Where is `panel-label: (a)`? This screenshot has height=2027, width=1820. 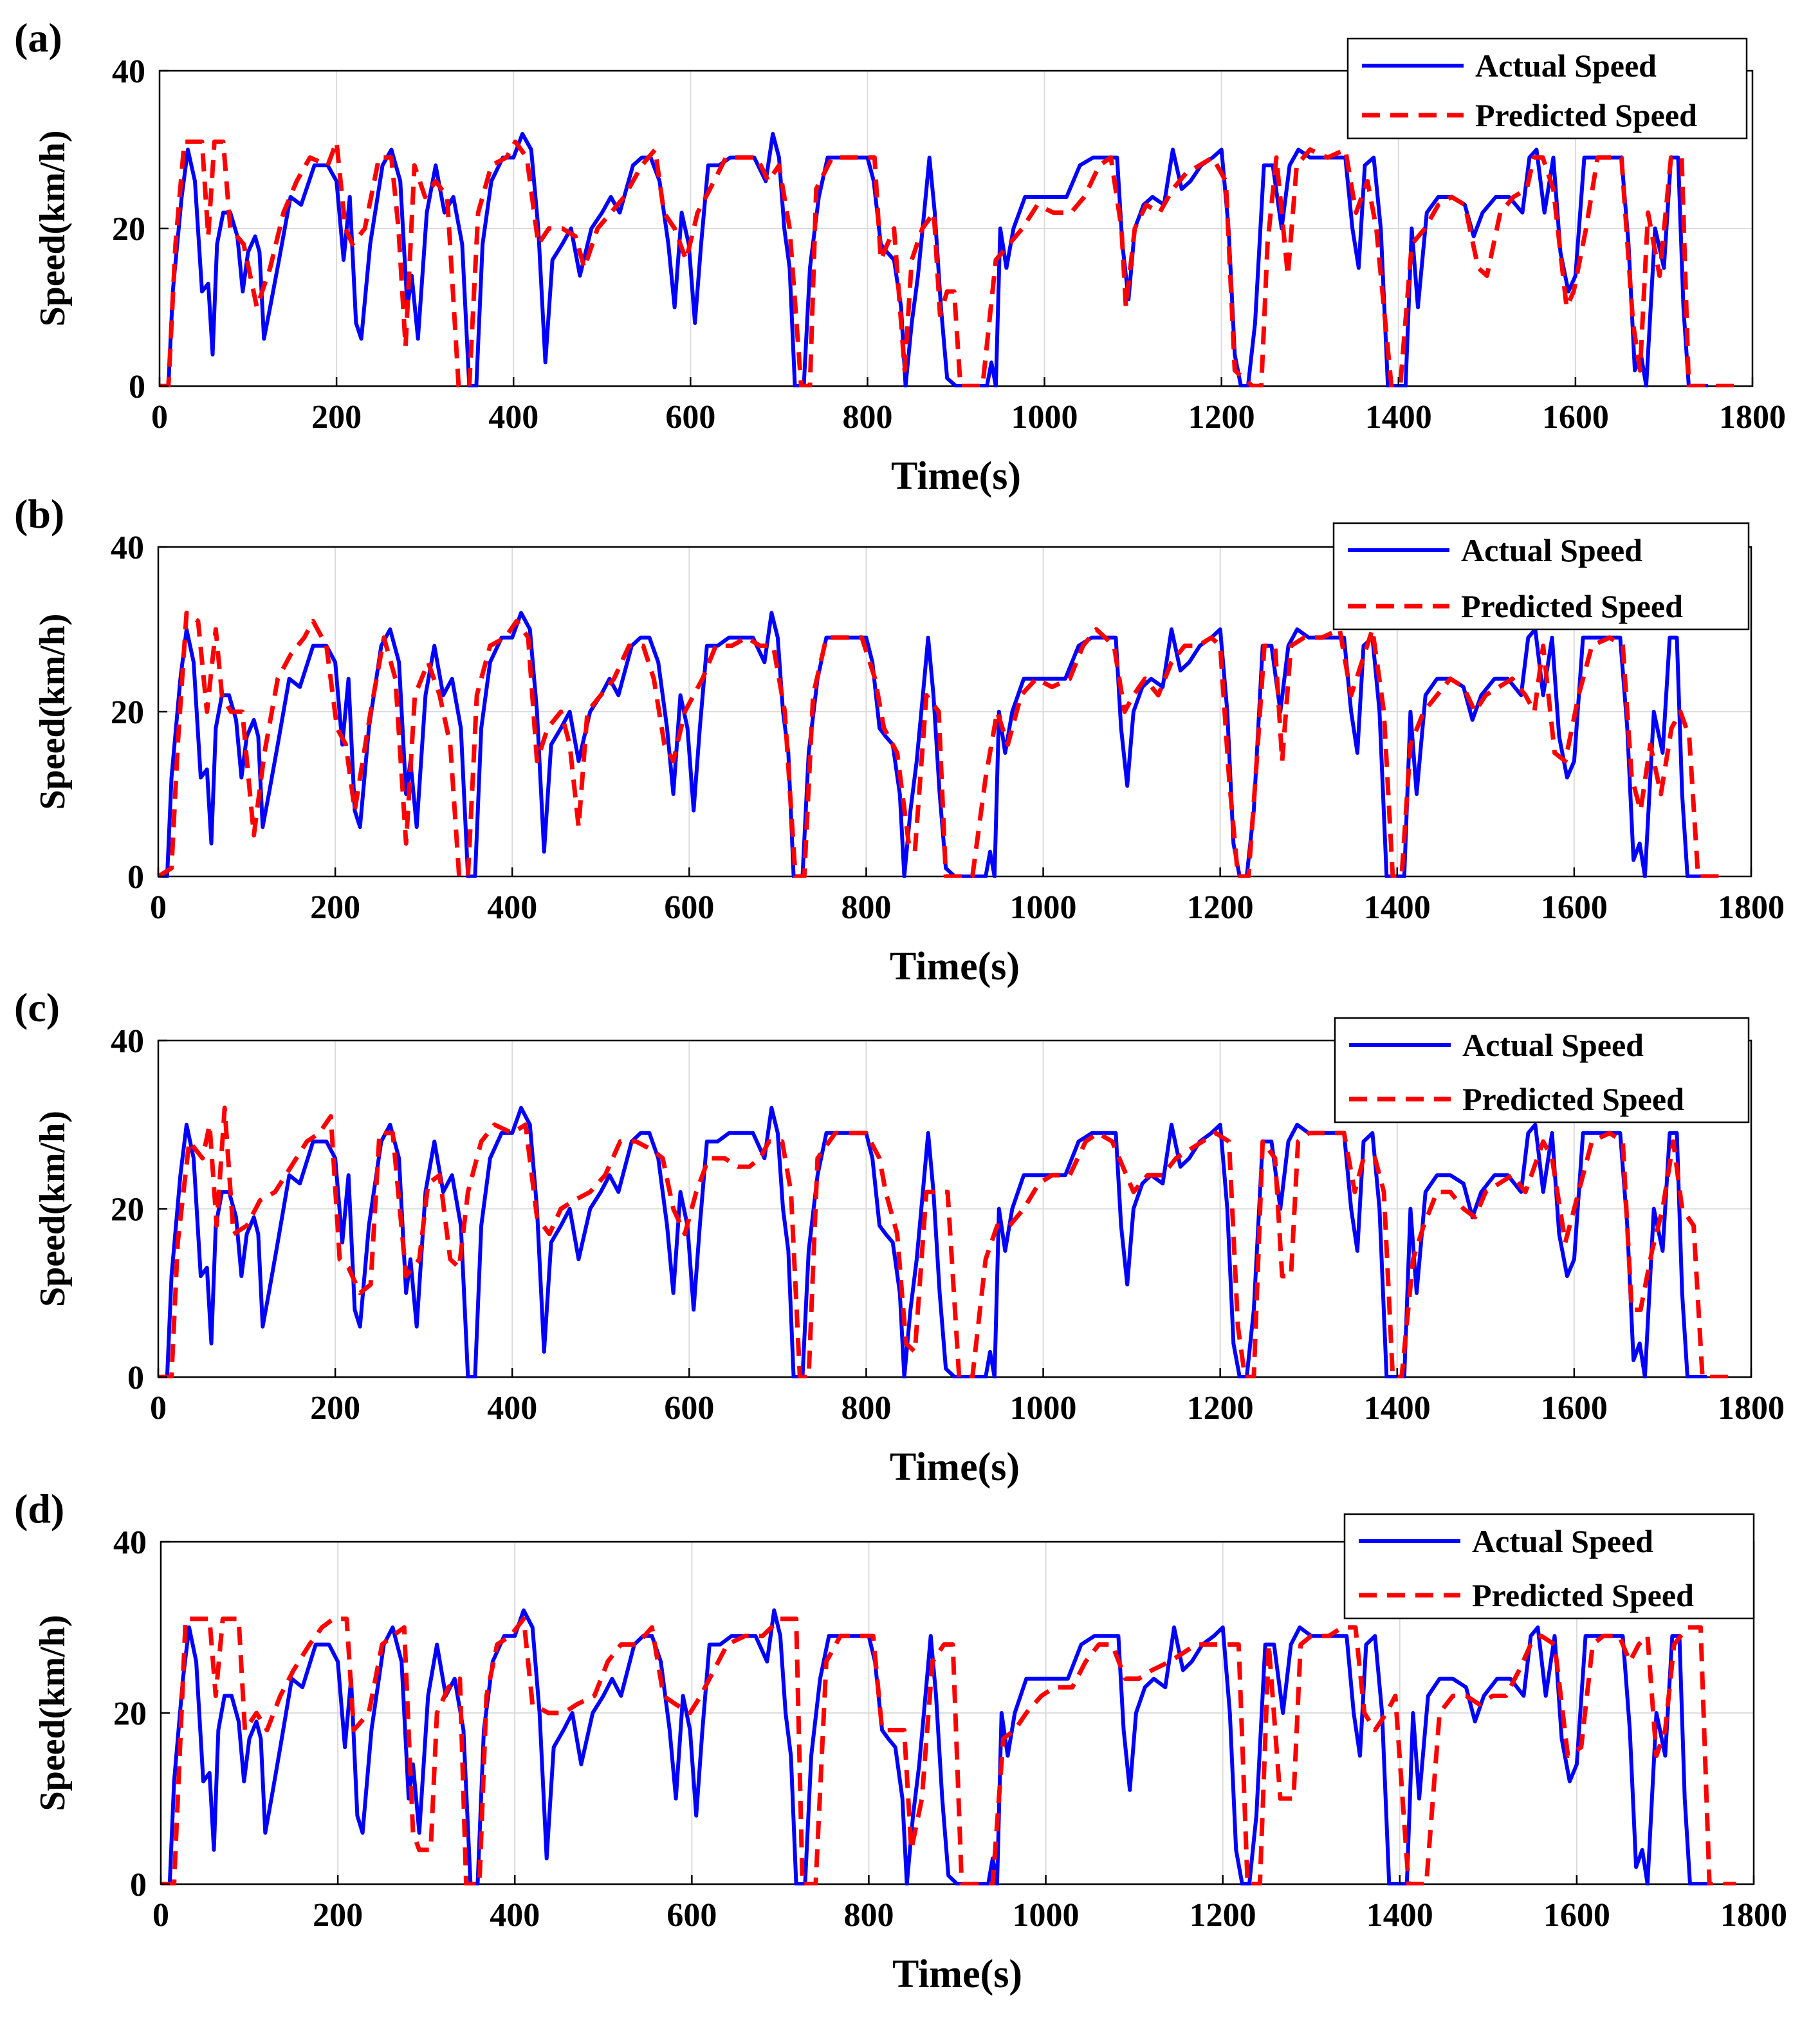
panel-label: (a) is located at coordinates (38, 37).